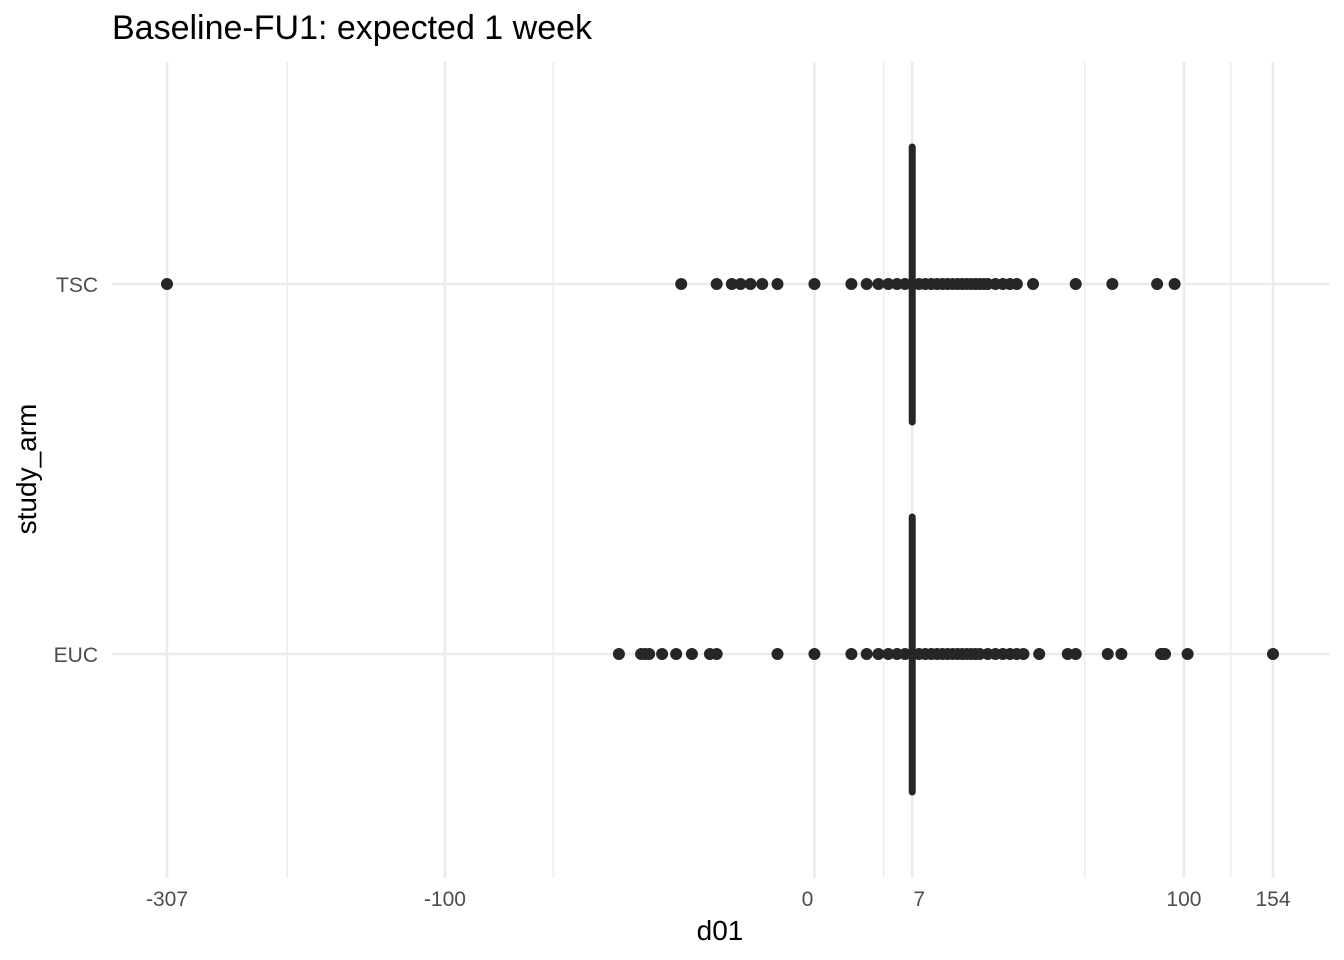  I want to click on x-tick-label: 100, so click(1183, 899).